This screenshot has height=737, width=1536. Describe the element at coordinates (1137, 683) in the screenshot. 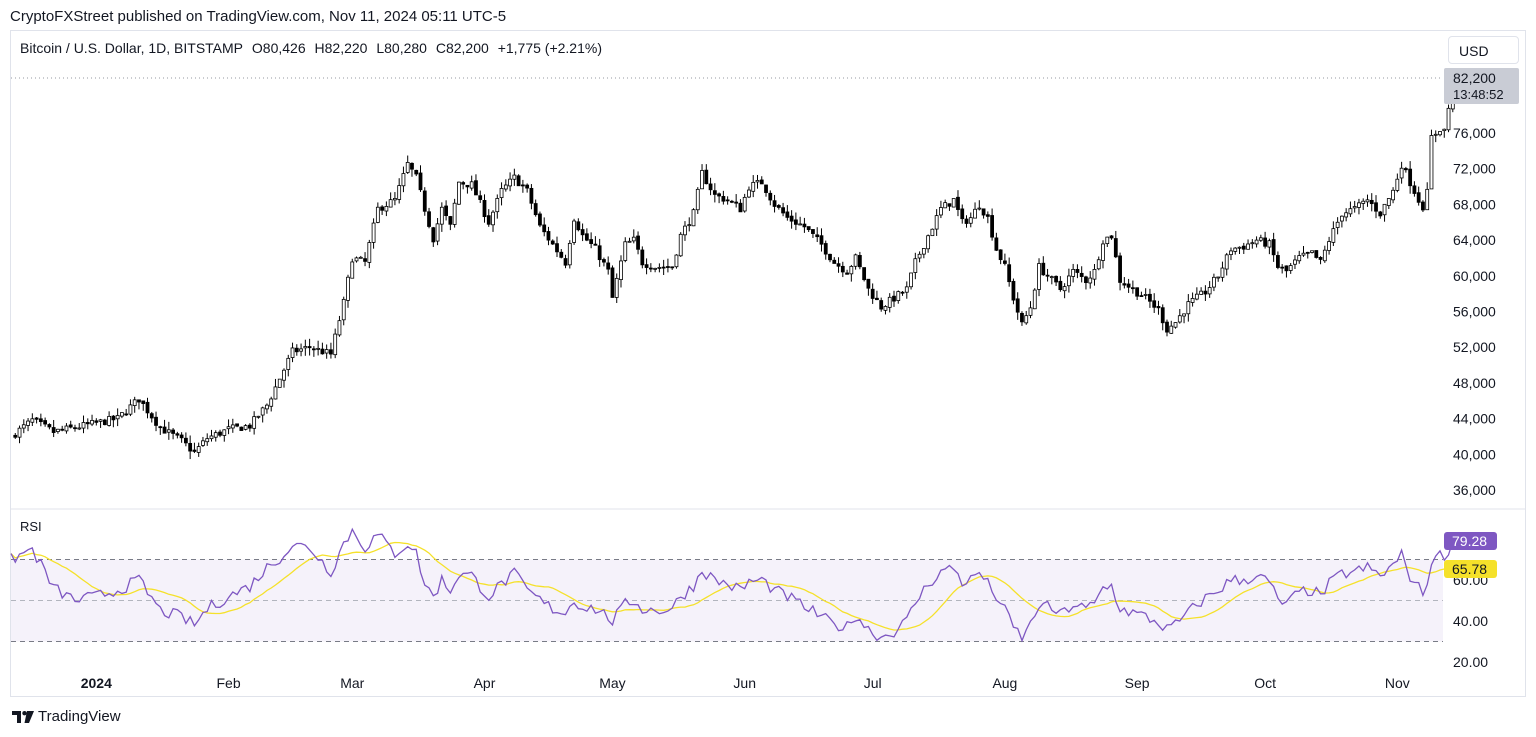

I see `time-axis-label: Sep` at that location.